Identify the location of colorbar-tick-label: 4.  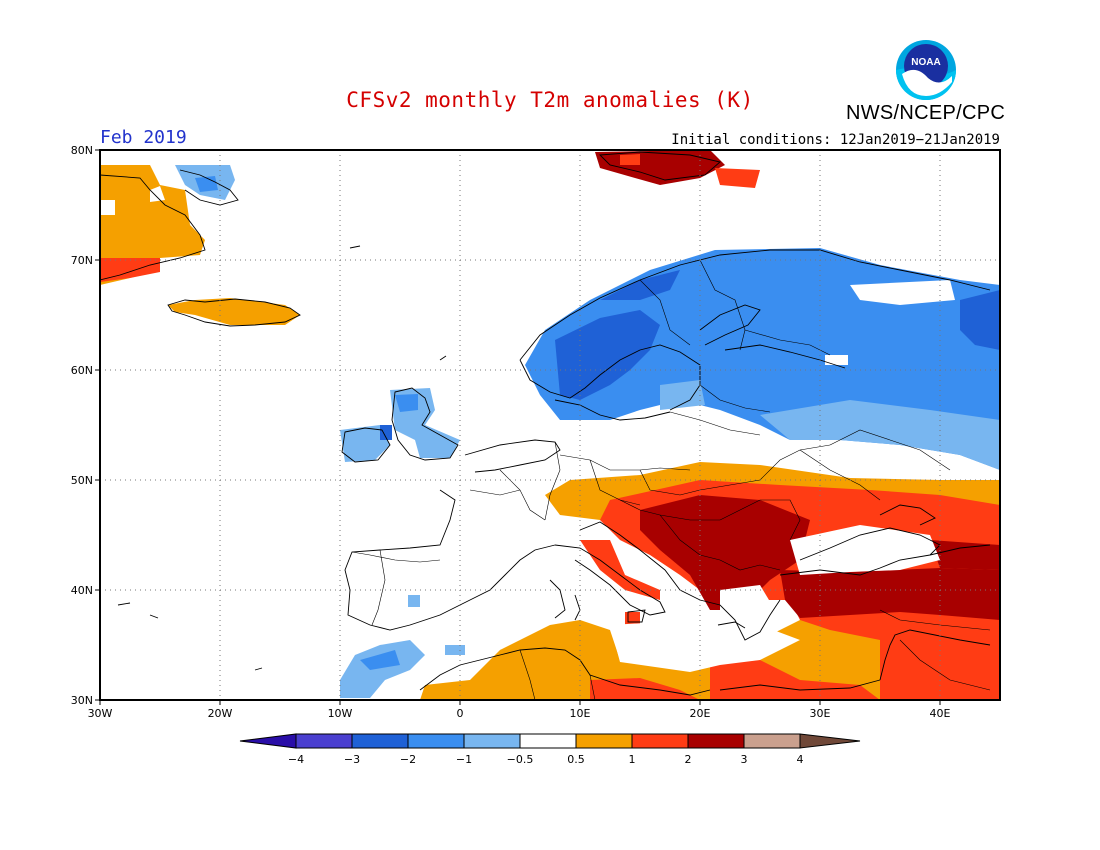
(800, 759).